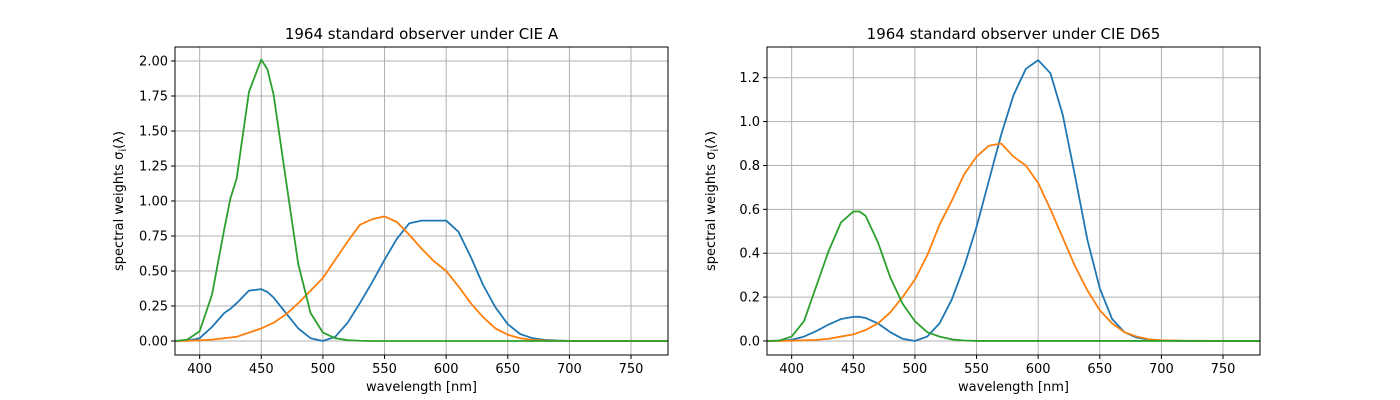 The image size is (1400, 400). Describe the element at coordinates (422, 34) in the screenshot. I see `chart-title: 1964 standard observer under CIE A` at that location.